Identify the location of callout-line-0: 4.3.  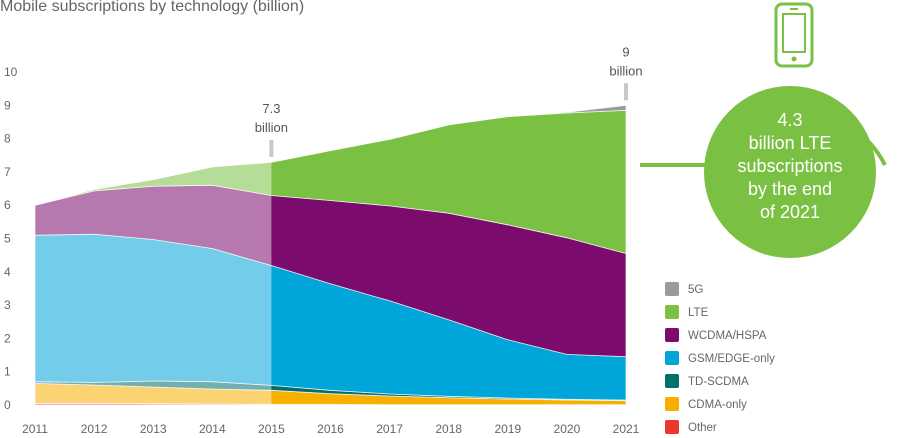
(789, 120).